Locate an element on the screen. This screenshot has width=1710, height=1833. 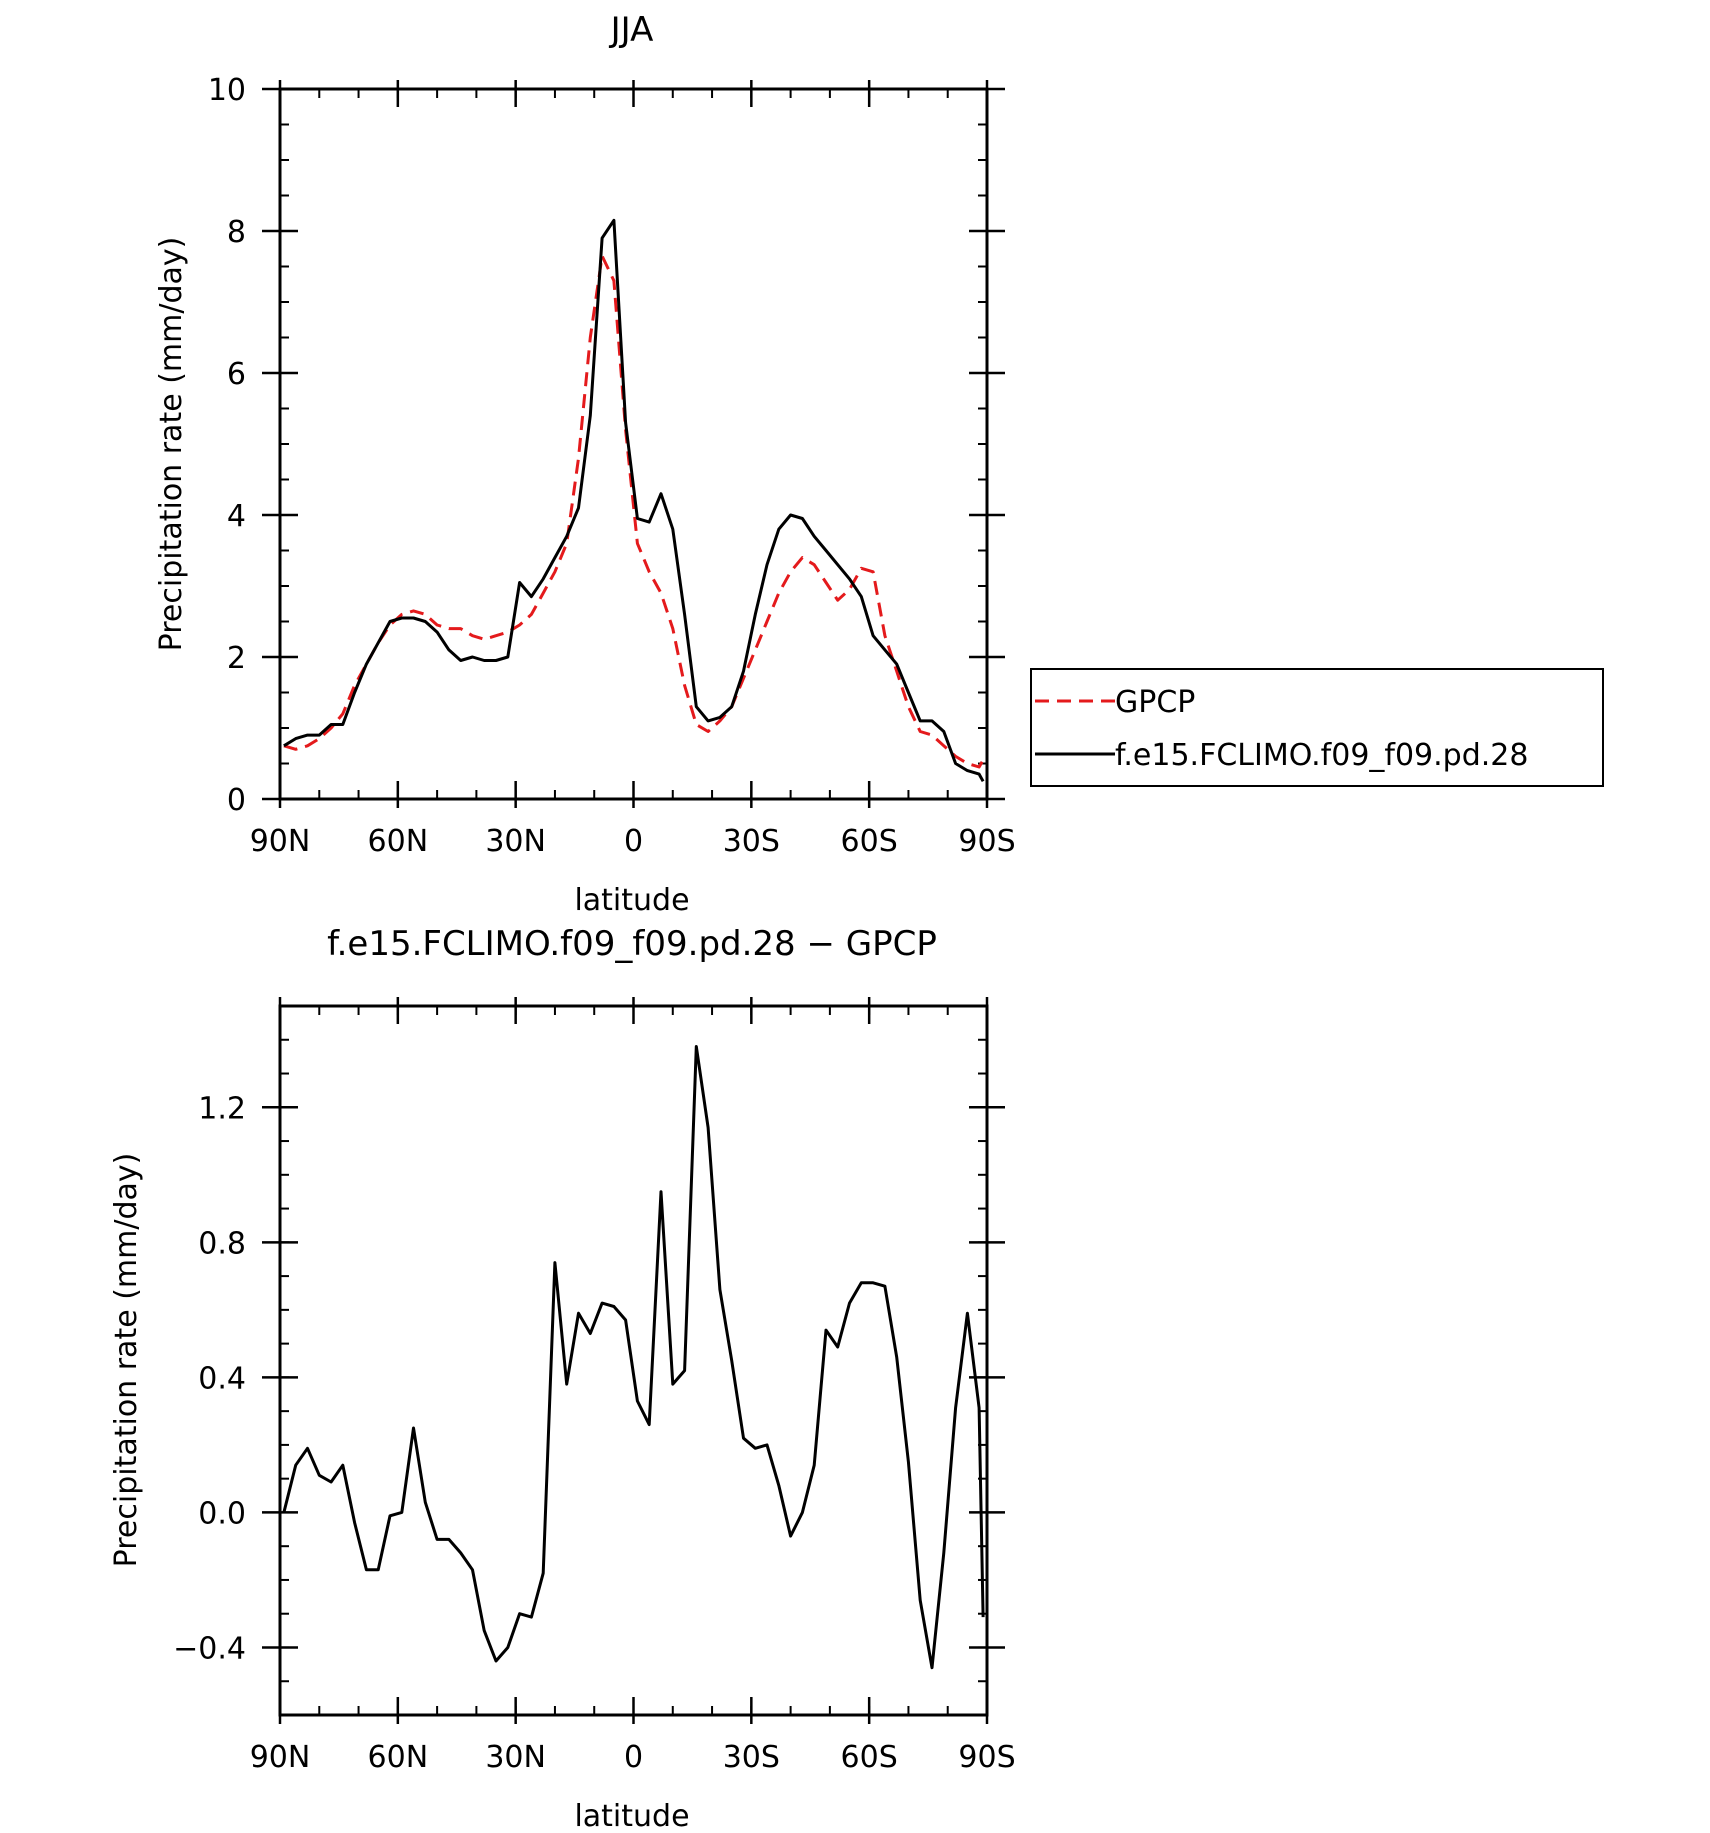
top-y-tick-label: 6 is located at coordinates (236, 374).